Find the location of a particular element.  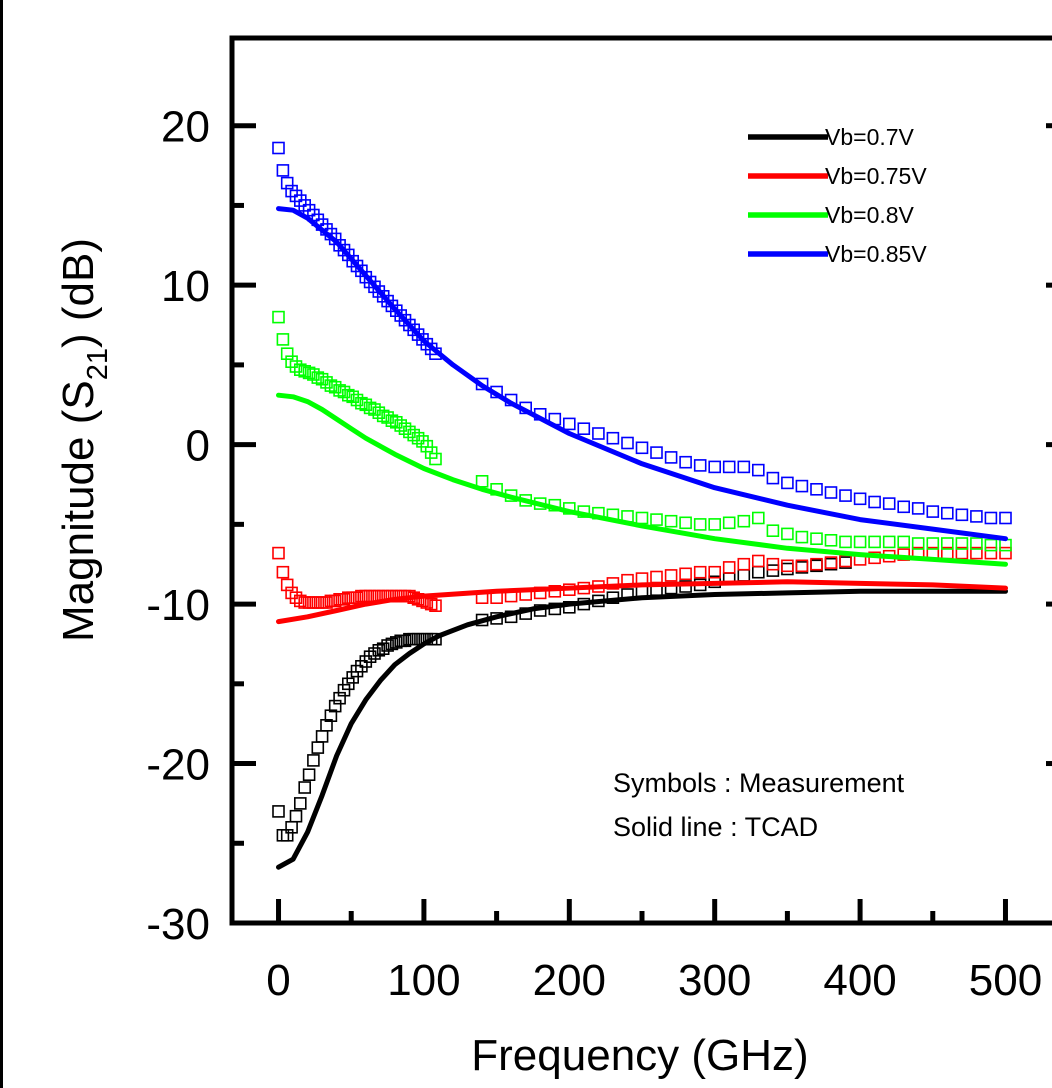

x-tick-label: 100 is located at coordinates (423, 980).